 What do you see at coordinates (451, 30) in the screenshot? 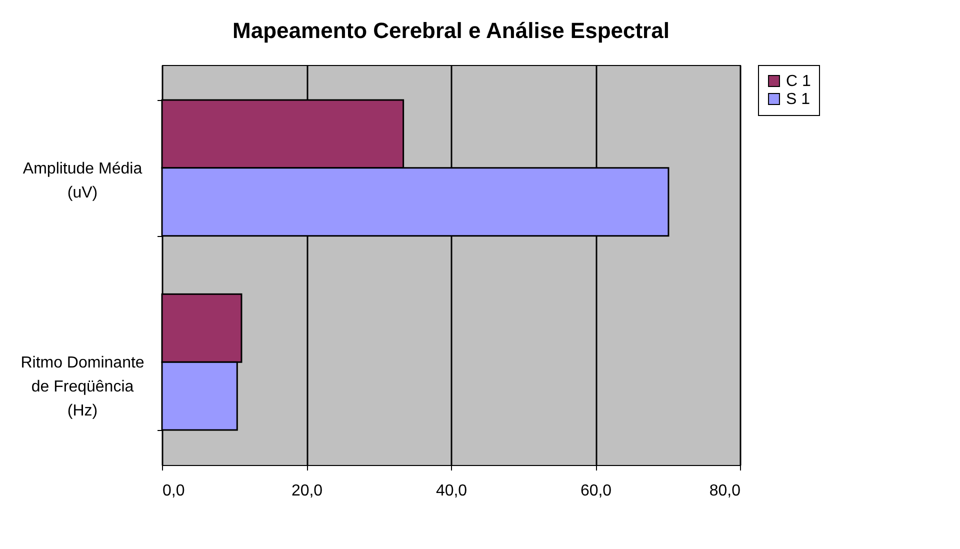
I see `chart-title: Mapeamento Cerebral e Análise Espectral` at bounding box center [451, 30].